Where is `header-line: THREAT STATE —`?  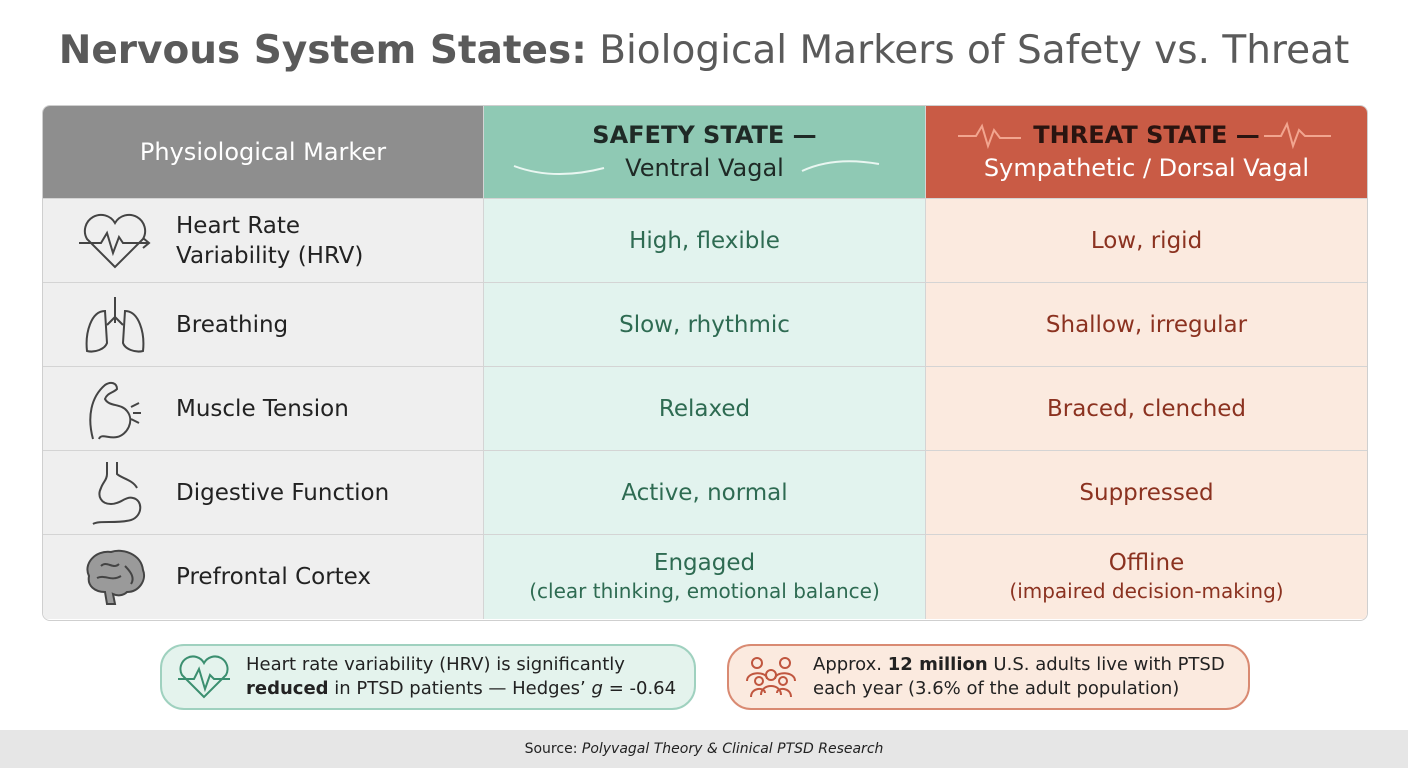
header-line: THREAT STATE — is located at coordinates (1146, 135).